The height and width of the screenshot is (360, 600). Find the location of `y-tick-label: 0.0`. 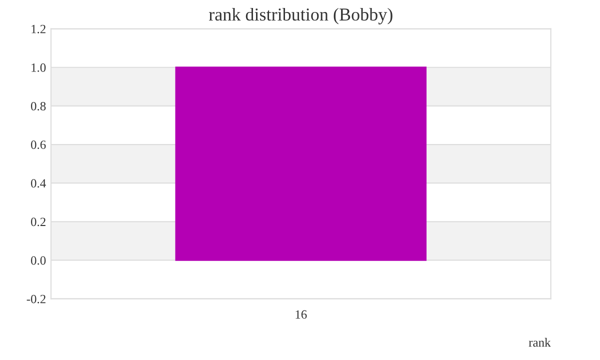

y-tick-label: 0.0 is located at coordinates (38, 260).